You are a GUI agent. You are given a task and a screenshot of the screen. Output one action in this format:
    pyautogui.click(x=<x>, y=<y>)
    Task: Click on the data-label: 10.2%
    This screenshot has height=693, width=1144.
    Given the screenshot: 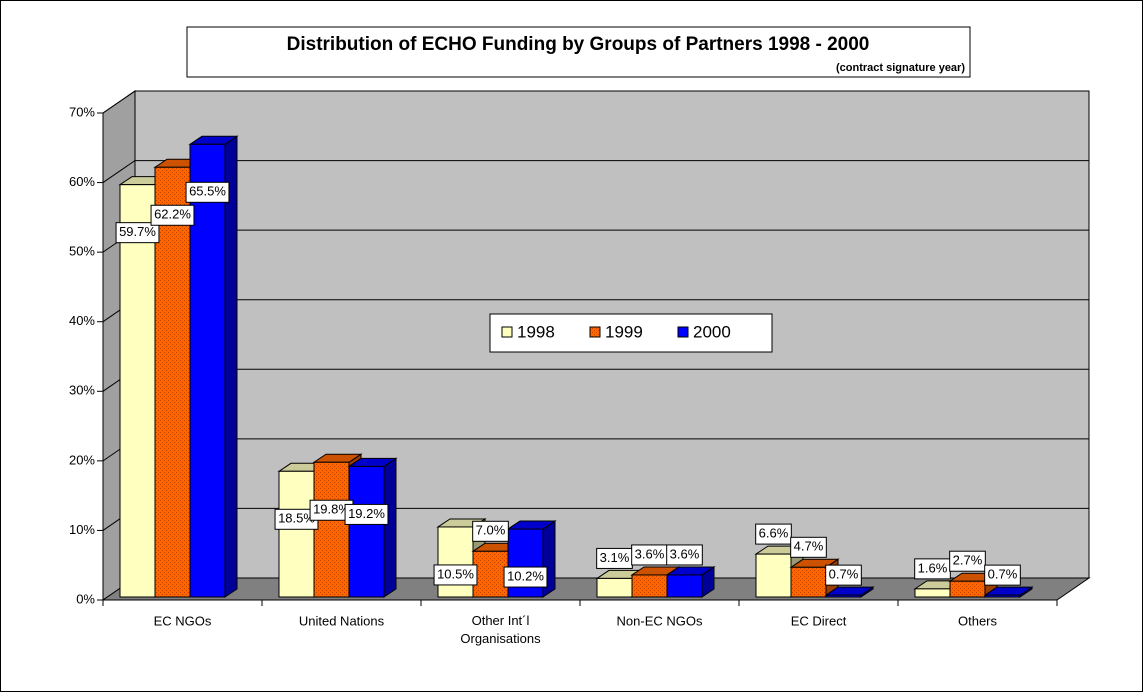 What is the action you would take?
    pyautogui.click(x=525, y=575)
    